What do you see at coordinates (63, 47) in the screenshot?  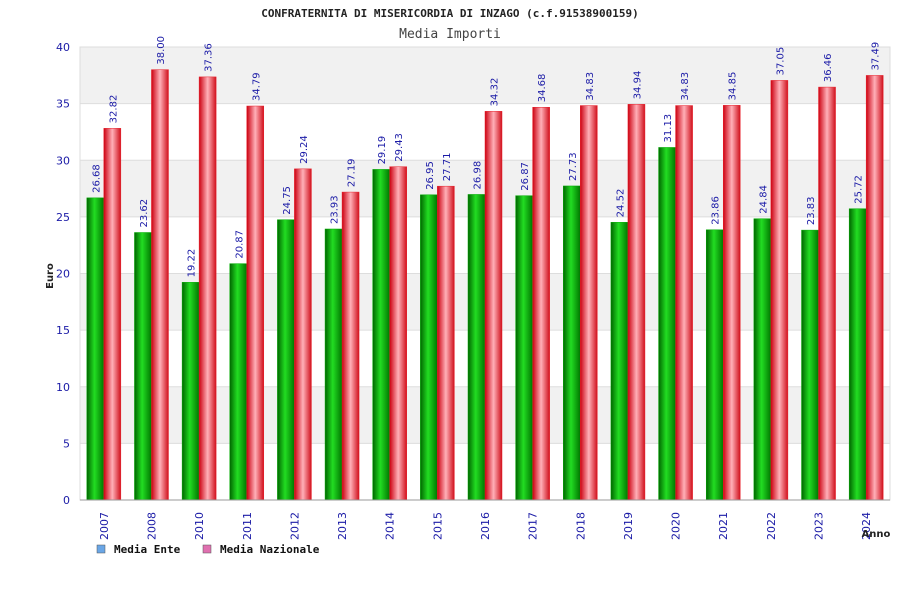 I see `y-tick-label: 40` at bounding box center [63, 47].